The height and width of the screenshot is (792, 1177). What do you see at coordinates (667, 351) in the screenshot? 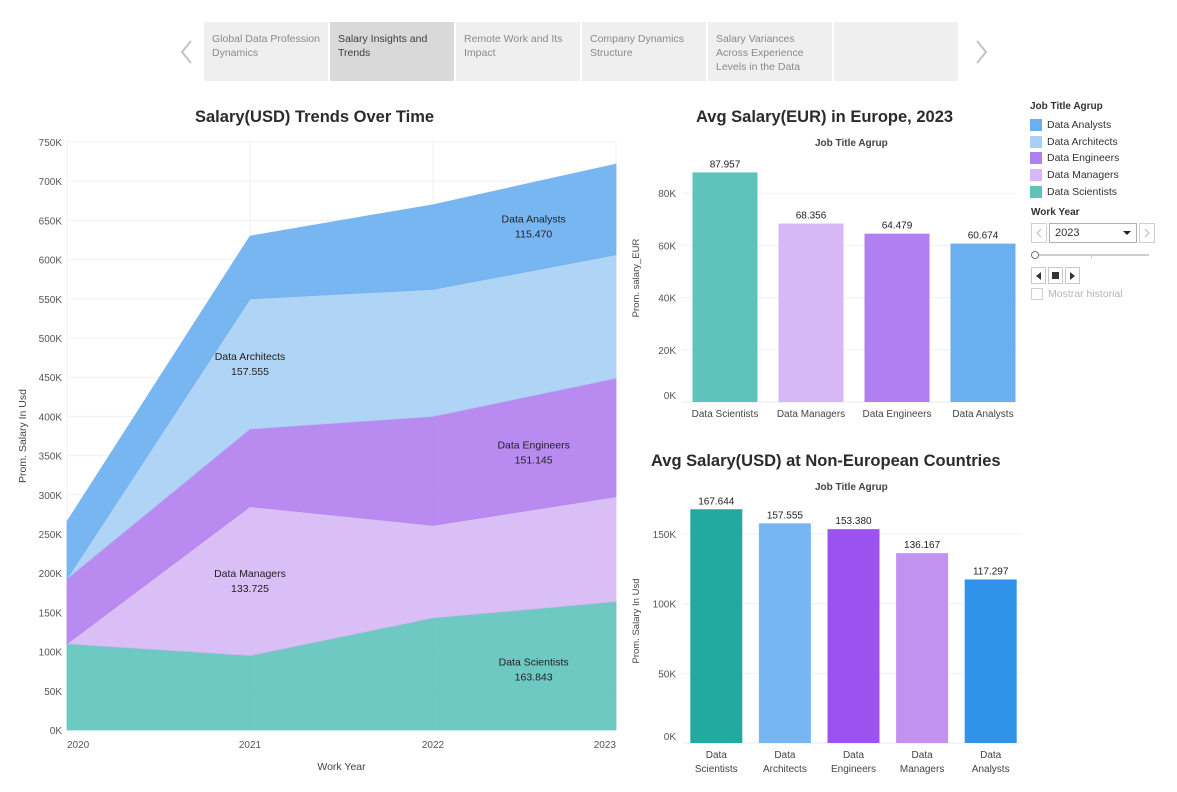
I see `y-tick-label: 20K` at bounding box center [667, 351].